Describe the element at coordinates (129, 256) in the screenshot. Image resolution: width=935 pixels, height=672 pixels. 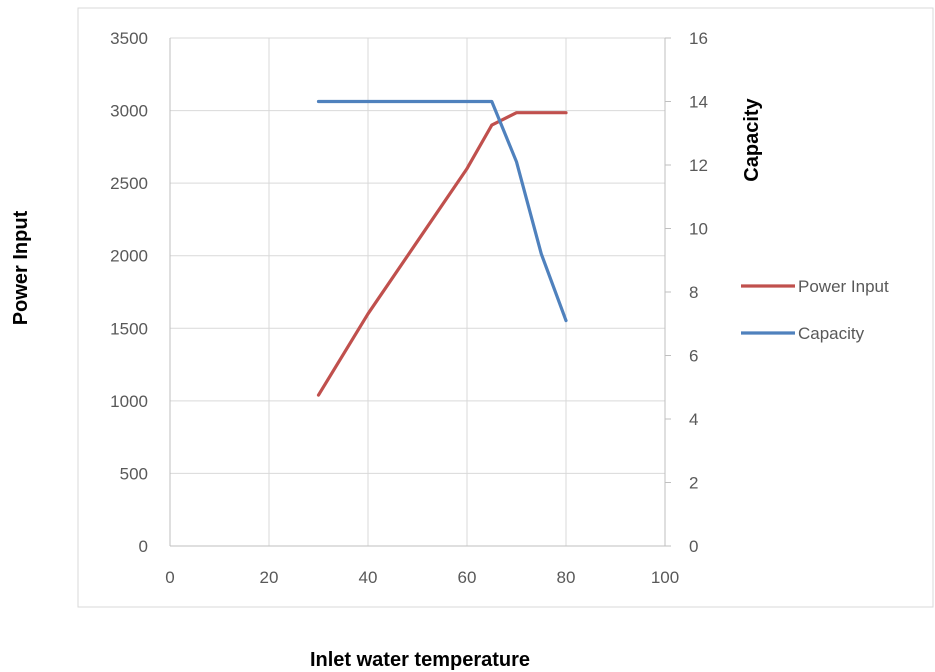
I see `y-tick-label: 2000` at that location.